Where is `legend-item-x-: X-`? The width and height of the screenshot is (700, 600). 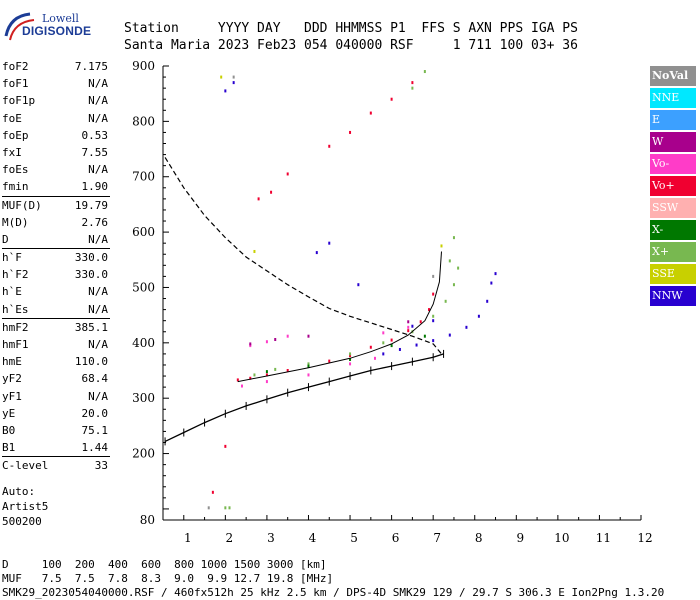
legend-item-x-: X- is located at coordinates (673, 230).